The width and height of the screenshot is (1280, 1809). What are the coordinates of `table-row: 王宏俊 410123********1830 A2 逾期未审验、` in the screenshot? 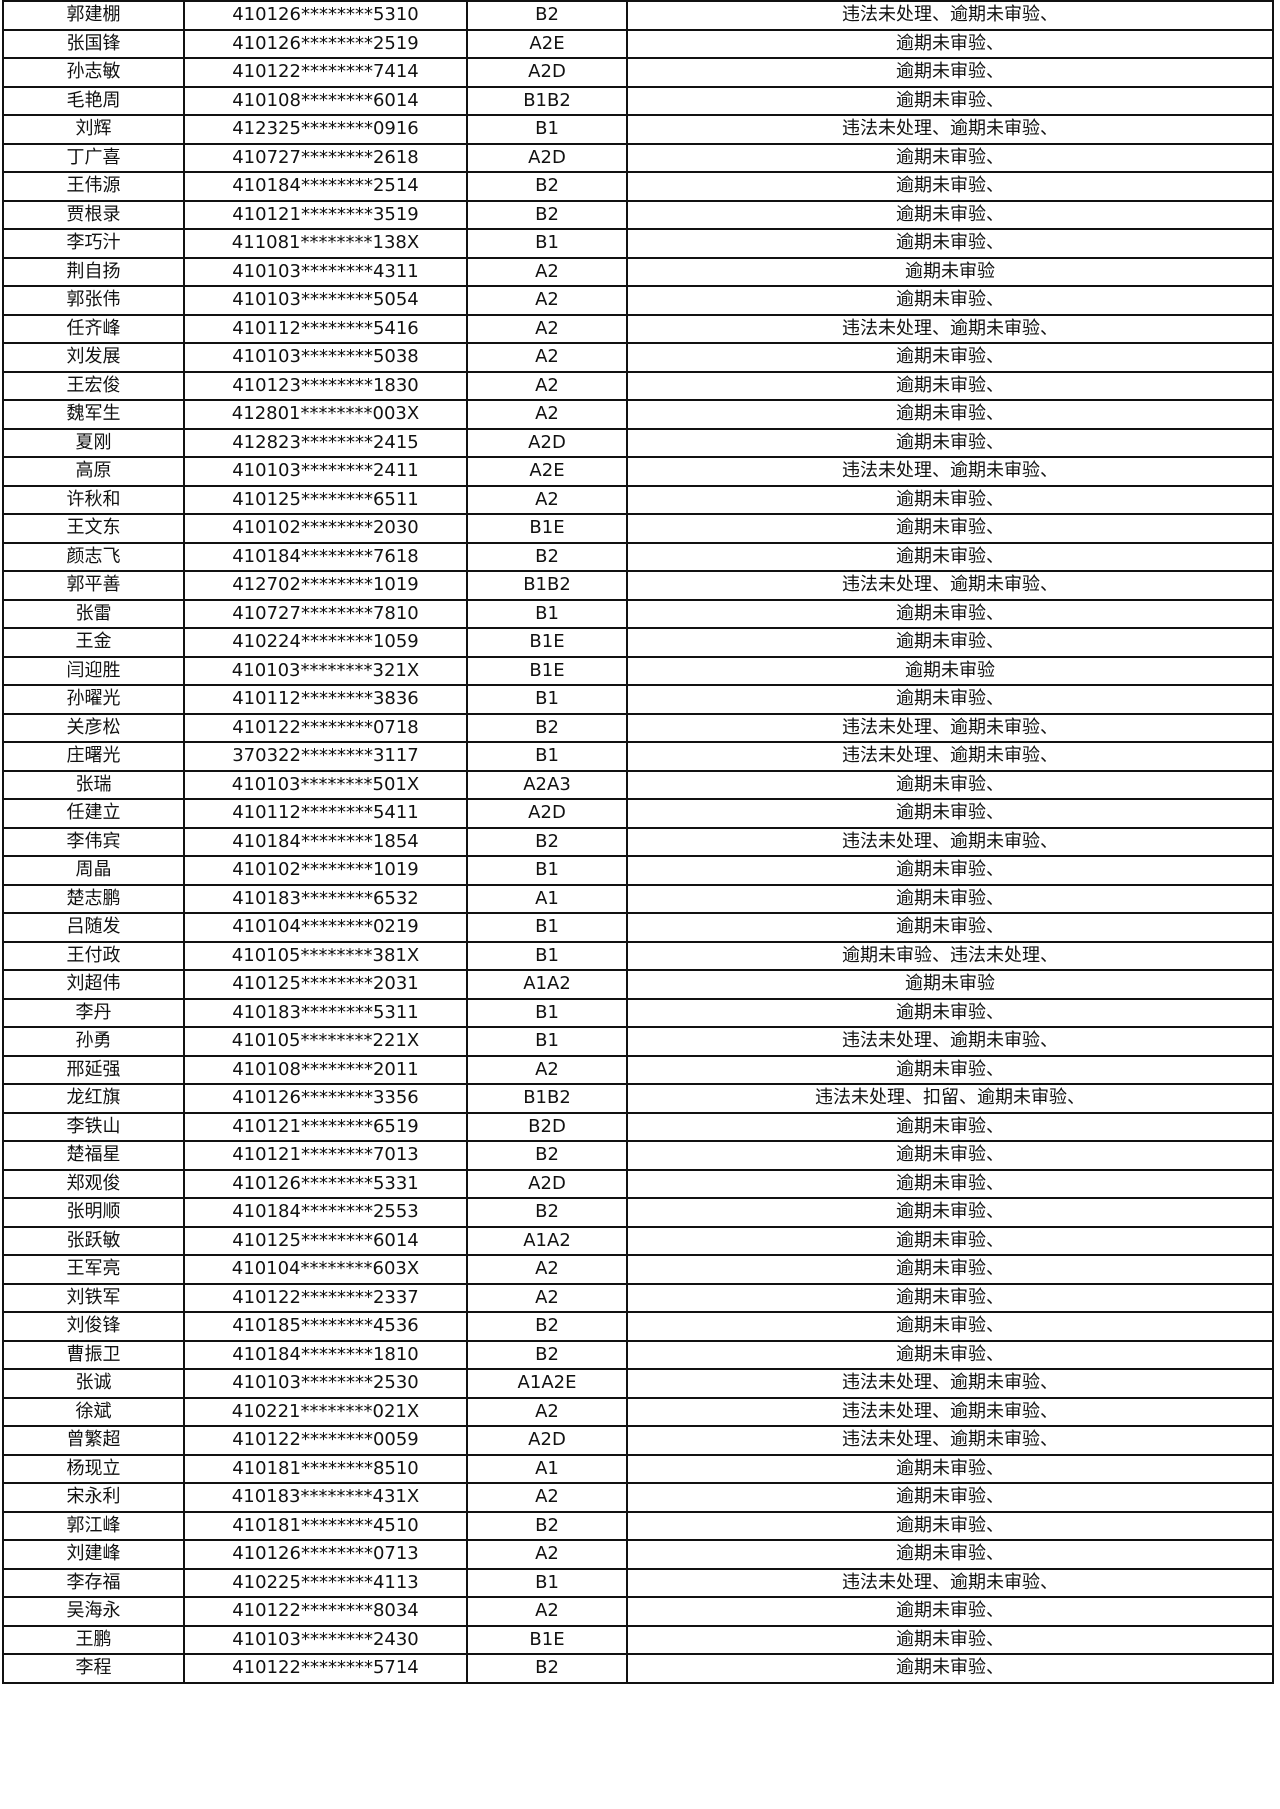 It's located at (638, 385).